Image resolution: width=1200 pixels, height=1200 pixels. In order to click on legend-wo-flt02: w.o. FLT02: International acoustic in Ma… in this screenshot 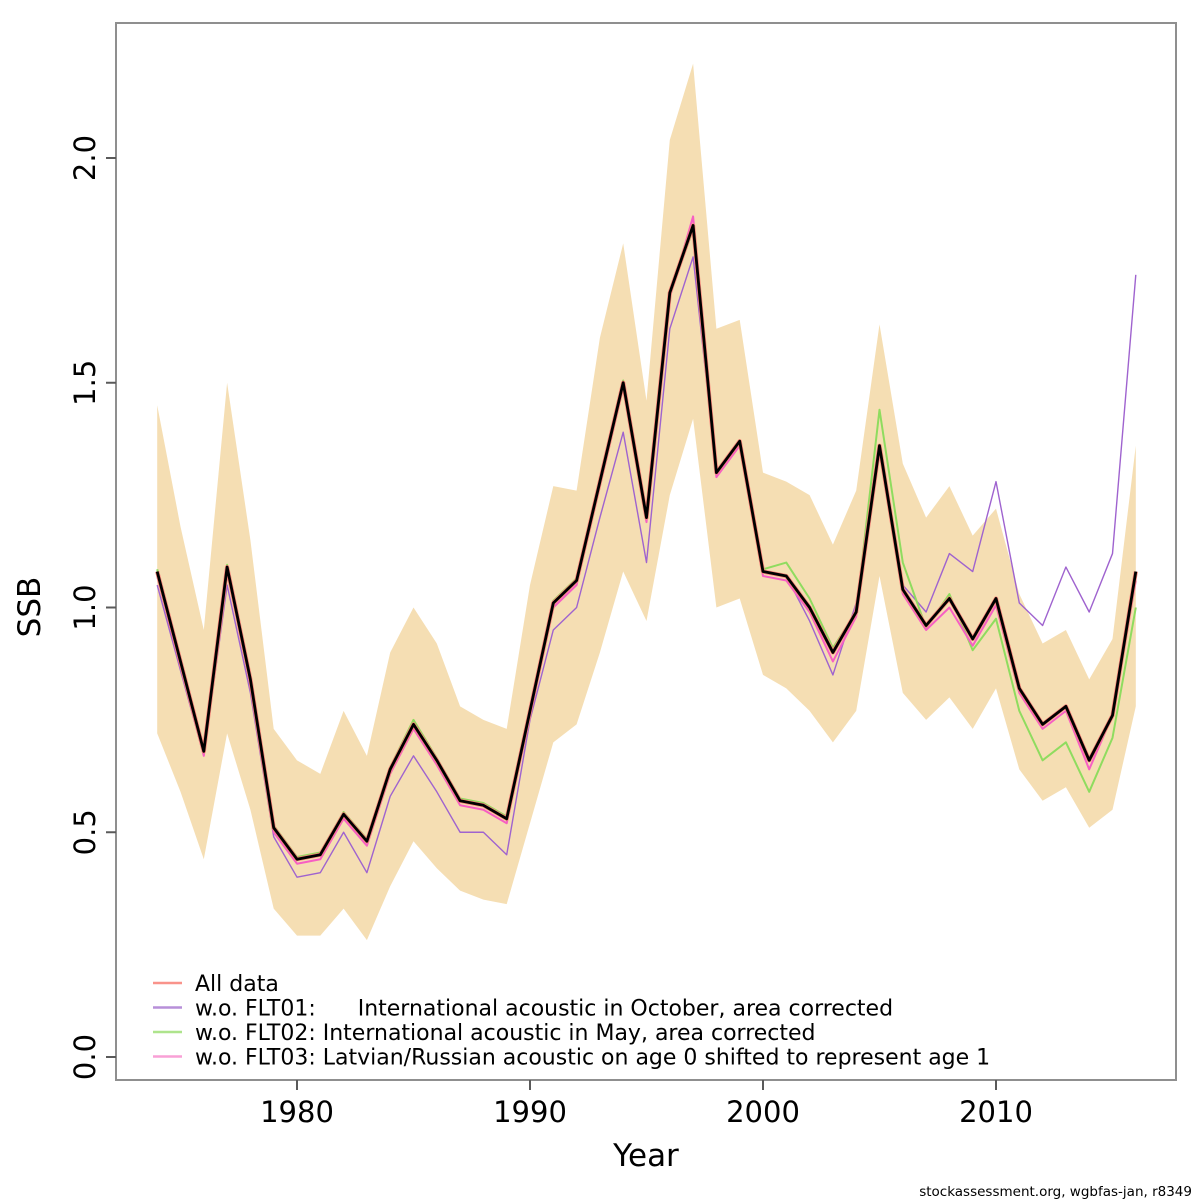, I will do `click(484, 1033)`.